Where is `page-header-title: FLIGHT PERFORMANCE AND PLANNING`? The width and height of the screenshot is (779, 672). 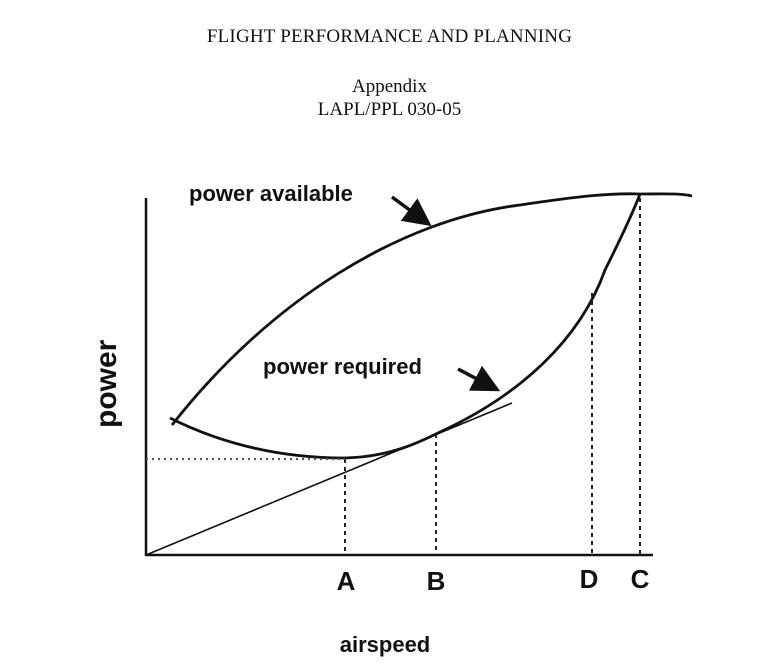
page-header-title: FLIGHT PERFORMANCE AND PLANNING is located at coordinates (389, 36).